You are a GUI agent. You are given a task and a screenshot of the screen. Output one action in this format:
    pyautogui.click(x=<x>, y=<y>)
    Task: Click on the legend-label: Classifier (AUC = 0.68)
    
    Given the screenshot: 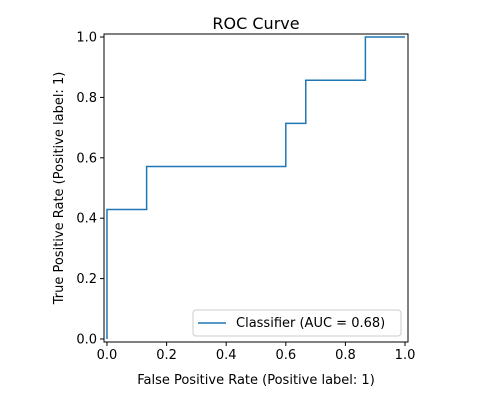 What is the action you would take?
    pyautogui.click(x=310, y=323)
    